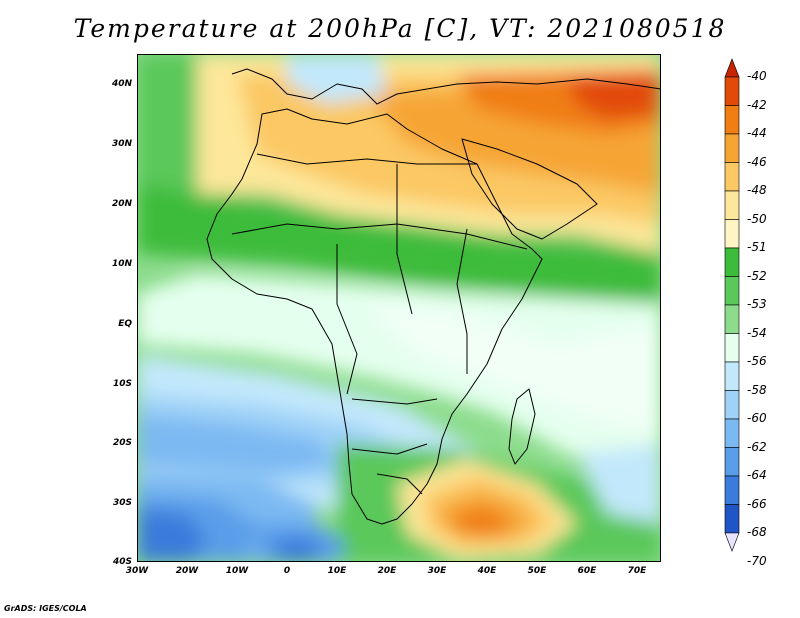 This screenshot has height=618, width=800. Describe the element at coordinates (337, 571) in the screenshot. I see `lon-label-10e: 10E` at that location.